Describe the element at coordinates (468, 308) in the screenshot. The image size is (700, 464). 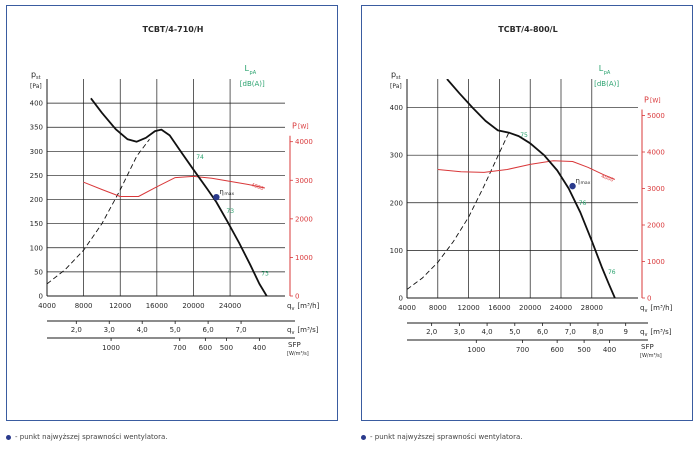
I see `x-tick-label: 12000` at that location.